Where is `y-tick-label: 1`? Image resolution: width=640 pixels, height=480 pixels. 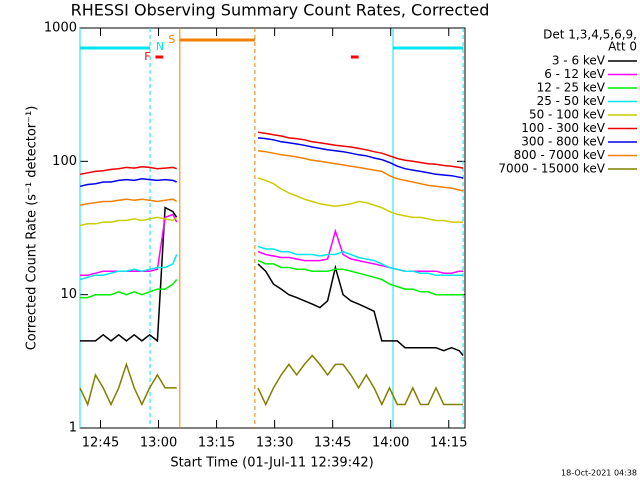 y-tick-label: 1 is located at coordinates (73, 428).